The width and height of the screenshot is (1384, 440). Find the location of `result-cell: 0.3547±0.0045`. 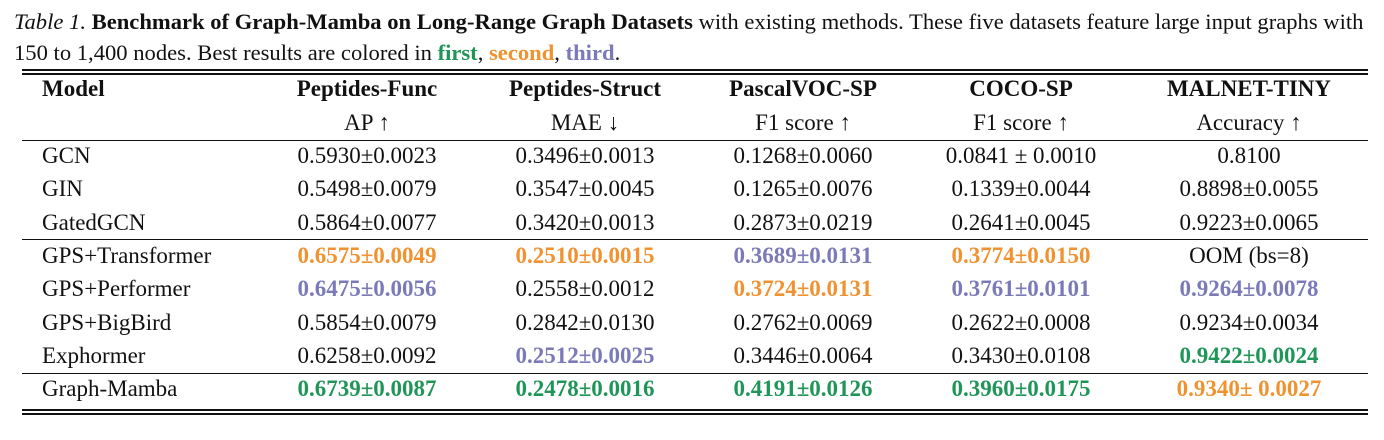

result-cell: 0.3547±0.0045 is located at coordinates (585, 189).